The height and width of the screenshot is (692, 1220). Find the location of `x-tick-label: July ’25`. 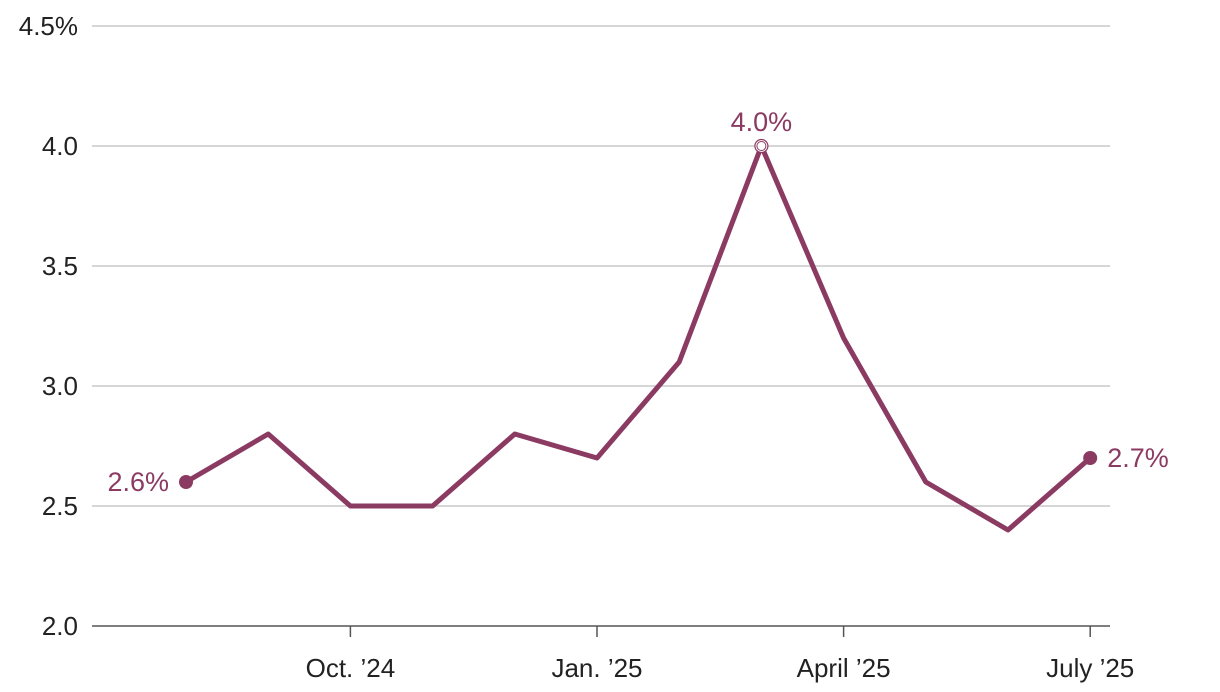

x-tick-label: July ’25 is located at coordinates (1090, 668).